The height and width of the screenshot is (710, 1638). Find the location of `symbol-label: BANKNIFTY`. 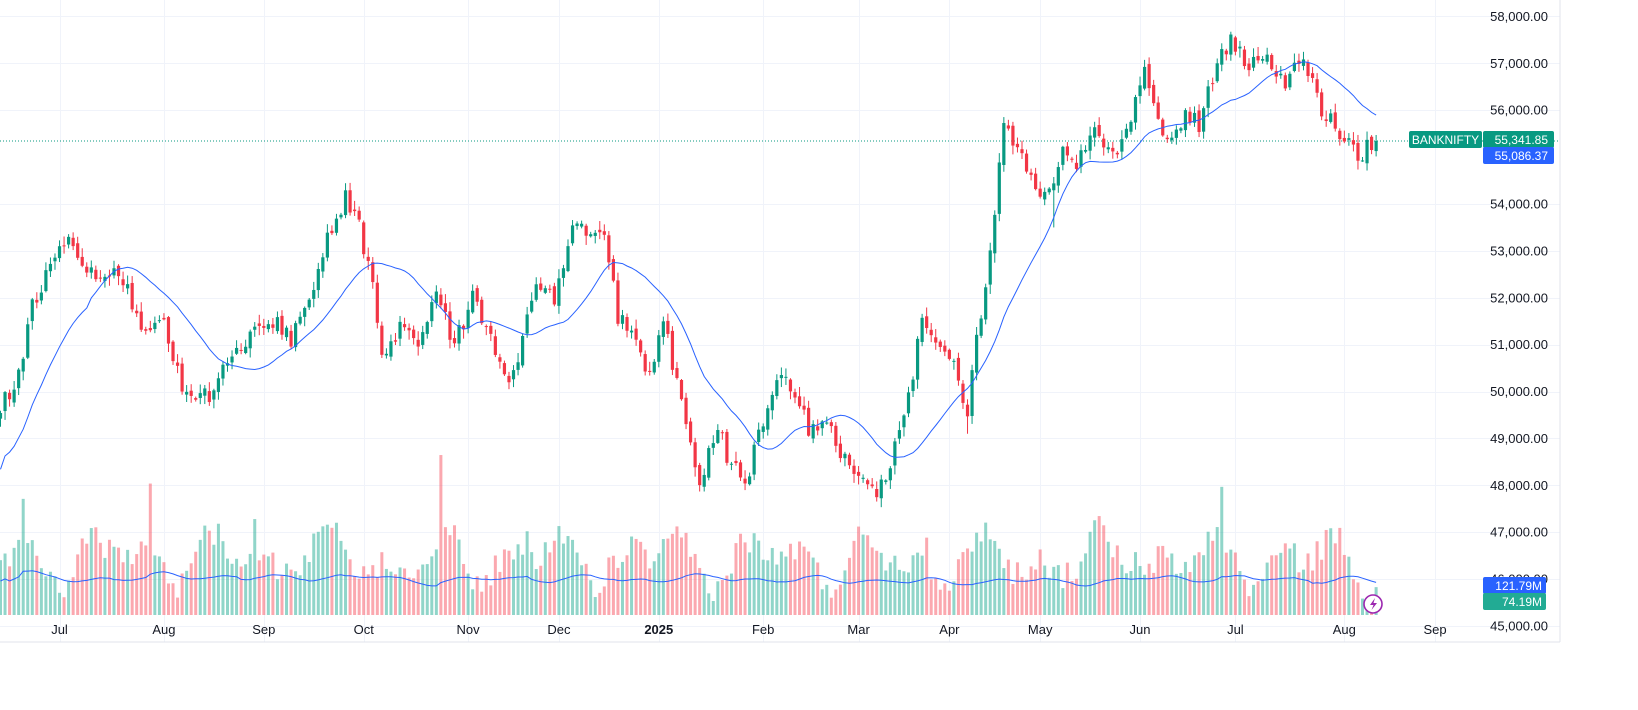

symbol-label: BANKNIFTY is located at coordinates (1445, 139).